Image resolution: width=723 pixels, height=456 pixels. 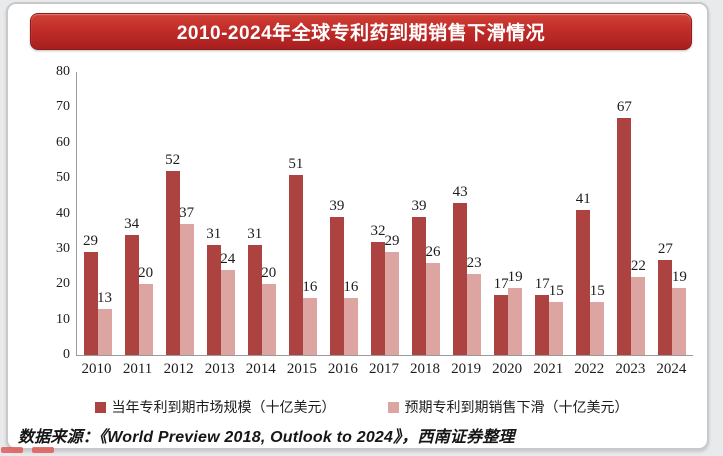 I want to click on y-tick-label-30: 30, so click(x=63, y=248).